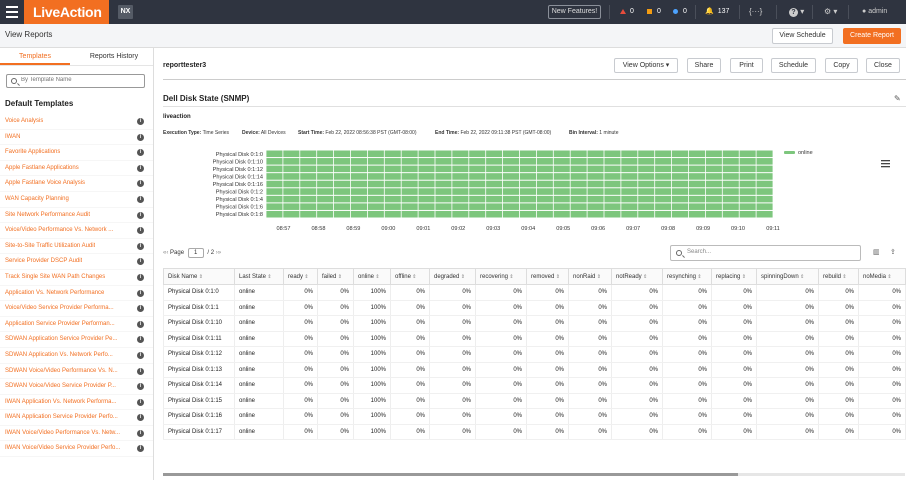 The image size is (906, 480). What do you see at coordinates (893, 252) in the screenshot?
I see `export-icon: ⇪` at bounding box center [893, 252].